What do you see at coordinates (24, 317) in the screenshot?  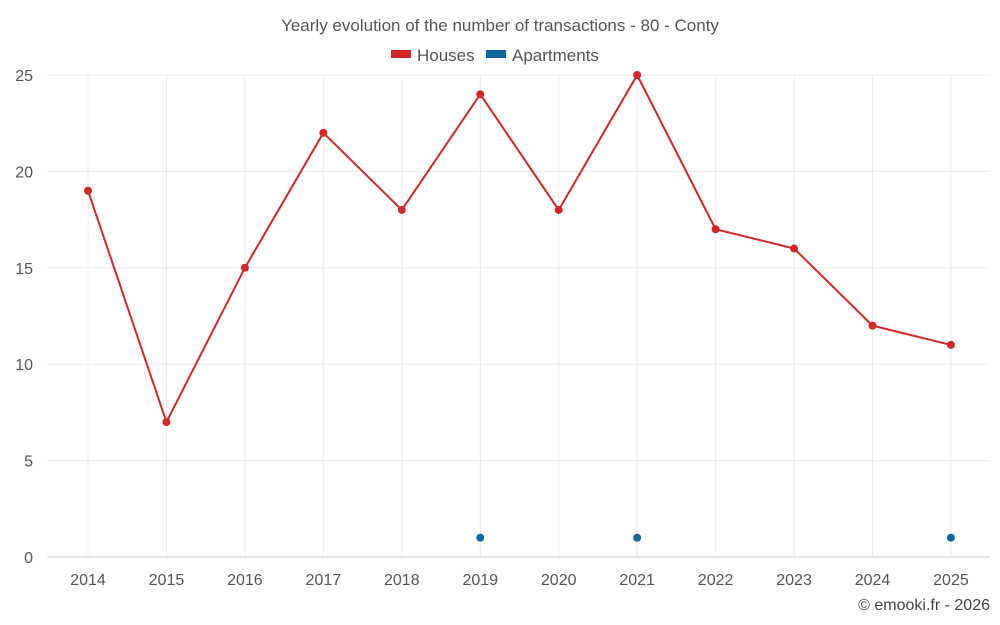 I see `y-axis-ticks: 0 5 10 15 20 25` at bounding box center [24, 317].